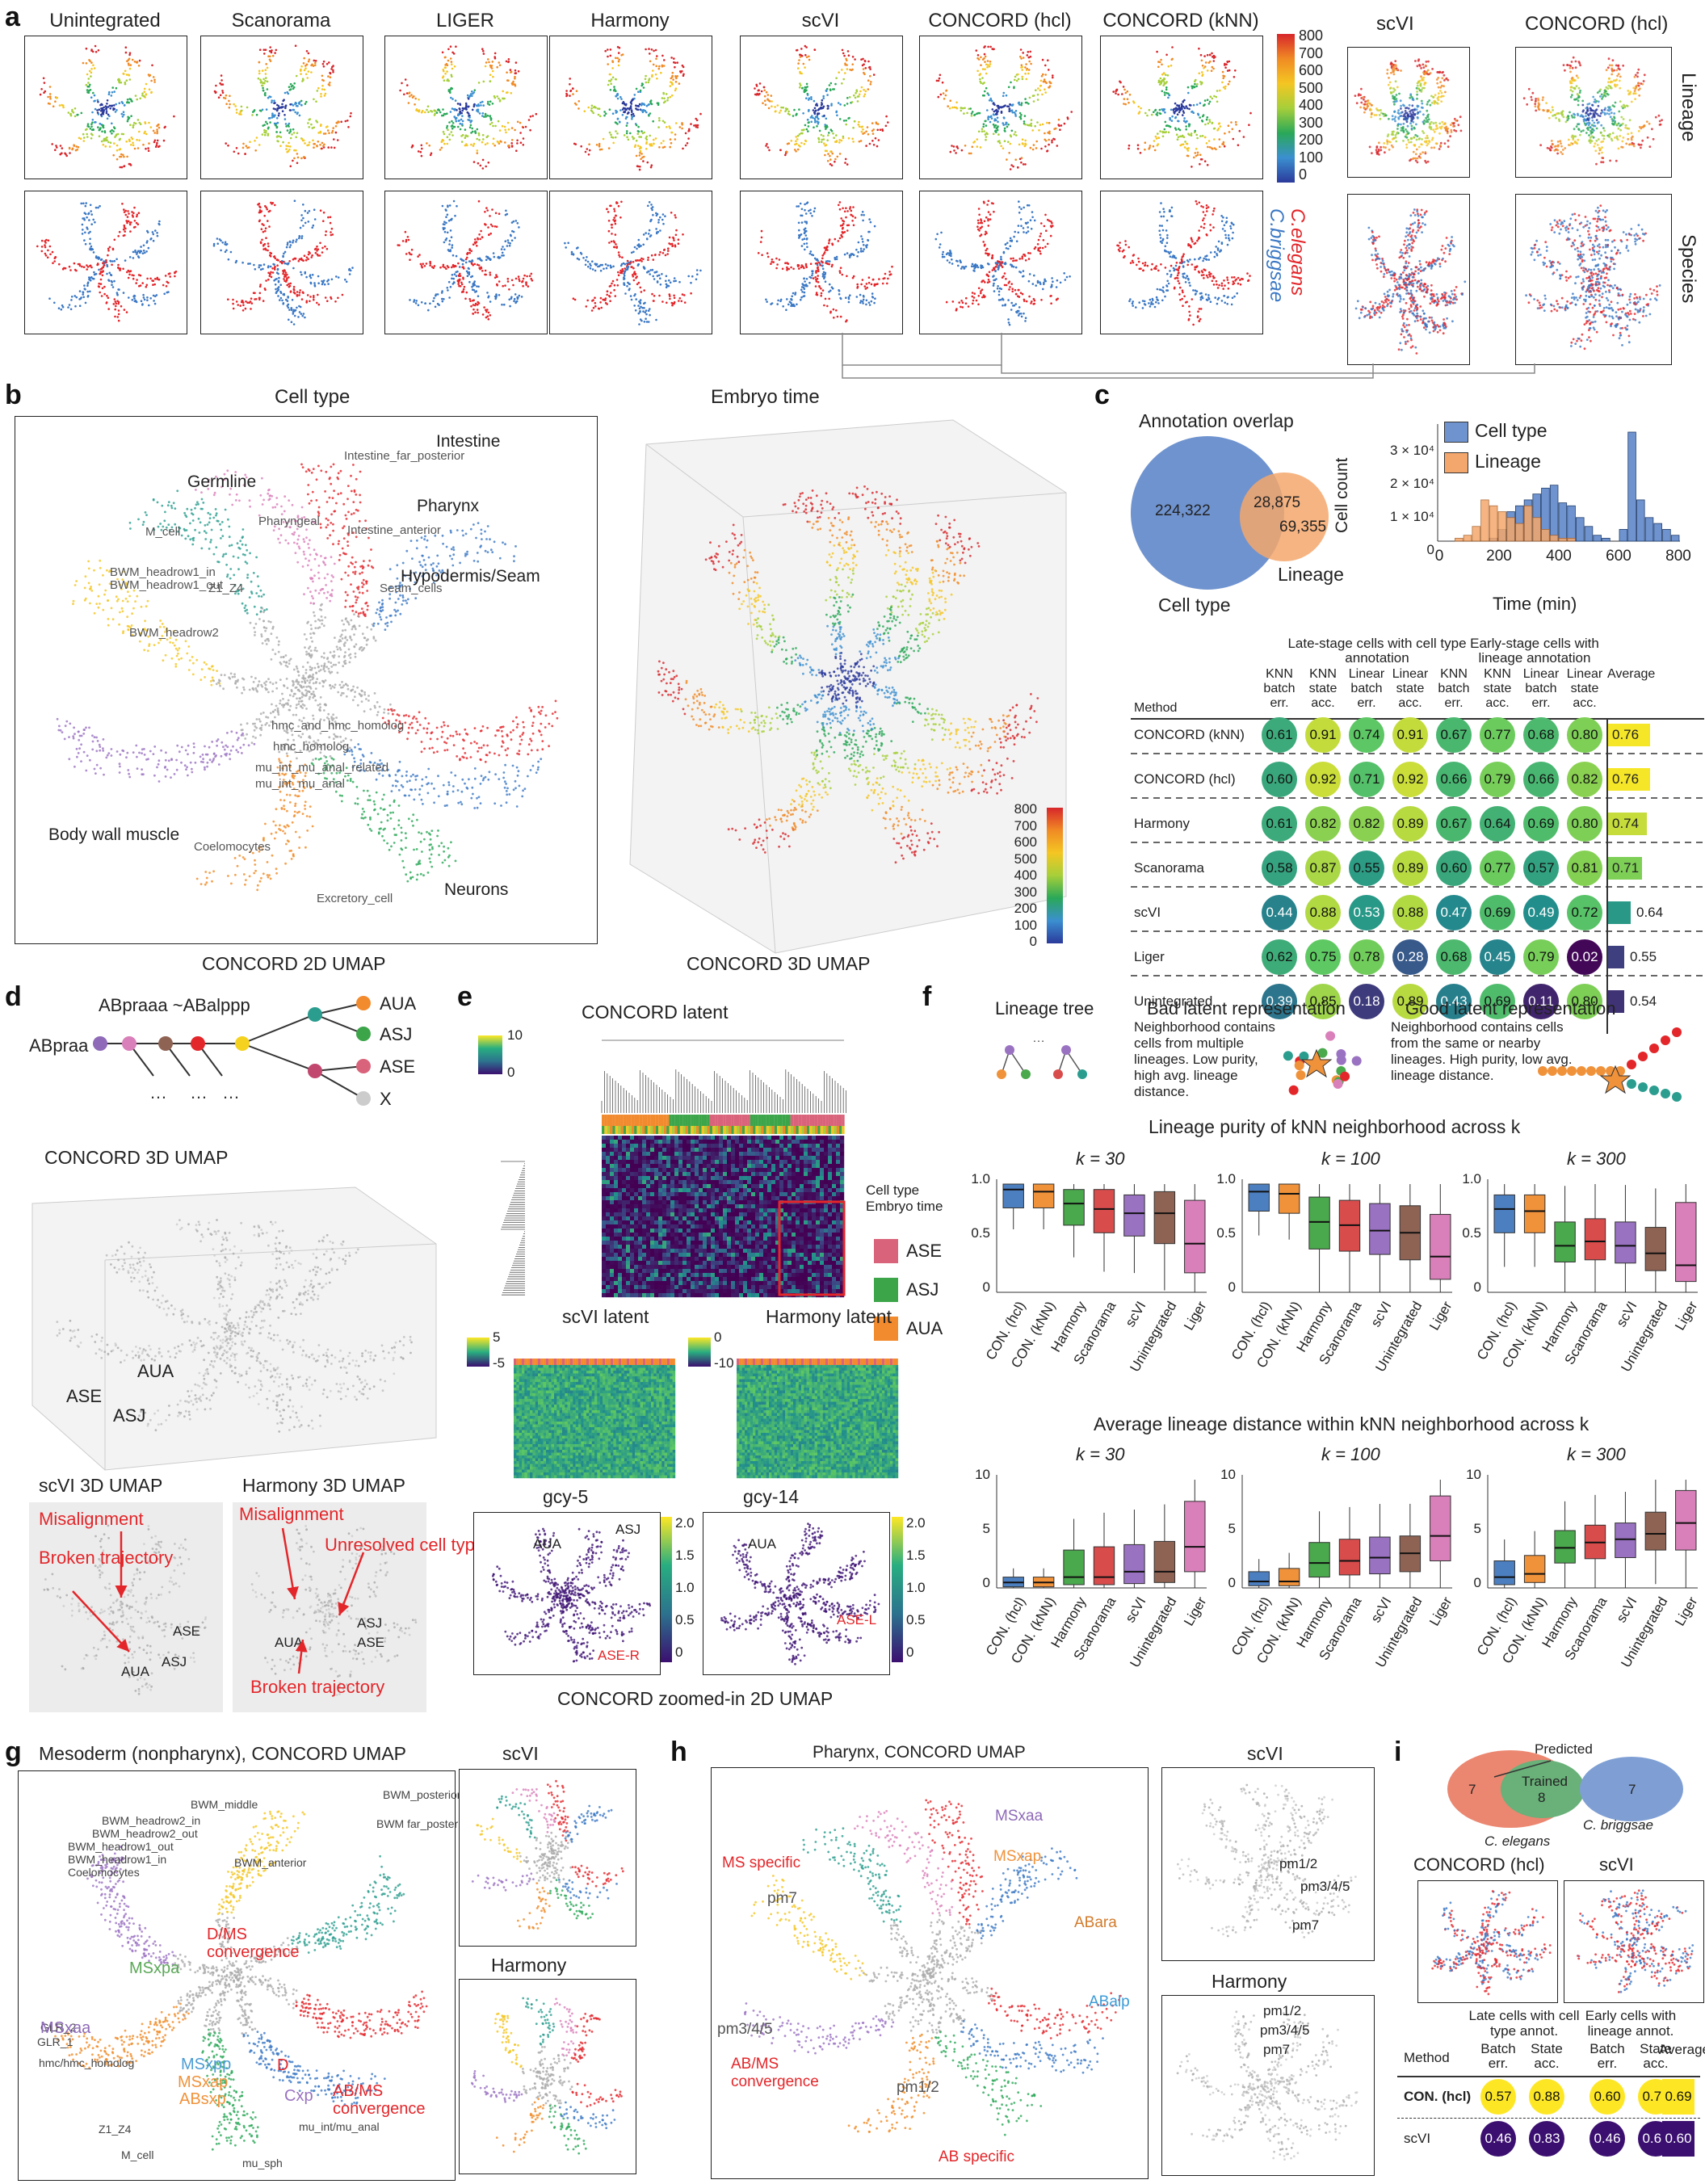  What do you see at coordinates (1412, 517) in the screenshot?
I see `hist-ytick: 1 × 10⁴` at bounding box center [1412, 517].